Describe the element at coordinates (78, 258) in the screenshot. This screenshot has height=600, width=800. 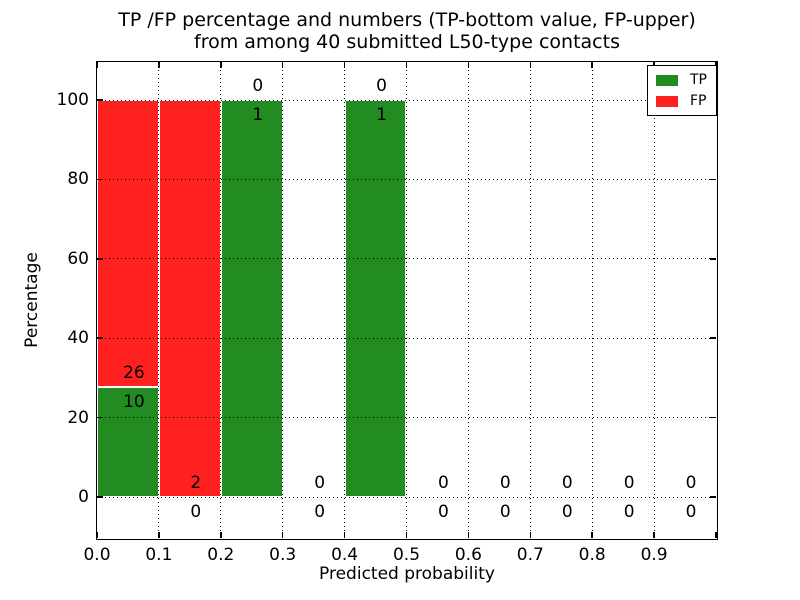
I see `y-tick-label: 60` at that location.